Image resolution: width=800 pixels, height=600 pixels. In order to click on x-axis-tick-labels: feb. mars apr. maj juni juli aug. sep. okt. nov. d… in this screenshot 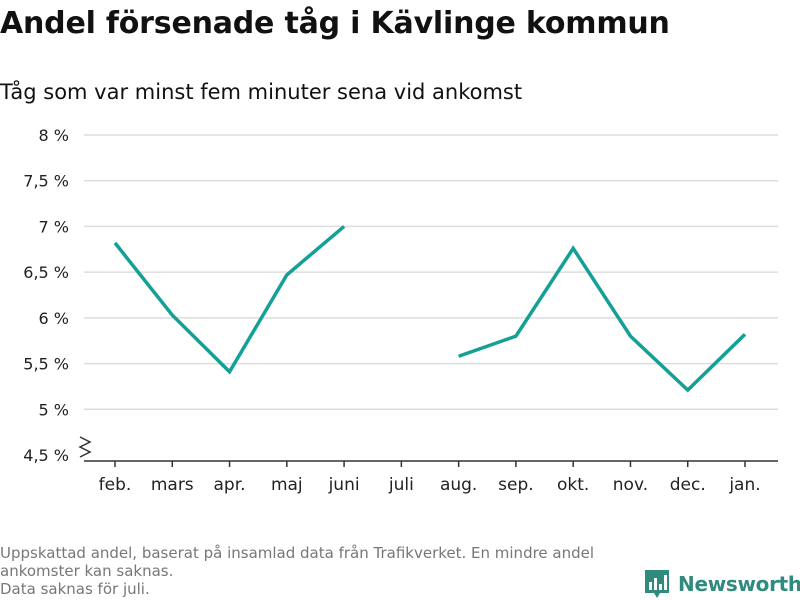, I will do `click(430, 478)`.